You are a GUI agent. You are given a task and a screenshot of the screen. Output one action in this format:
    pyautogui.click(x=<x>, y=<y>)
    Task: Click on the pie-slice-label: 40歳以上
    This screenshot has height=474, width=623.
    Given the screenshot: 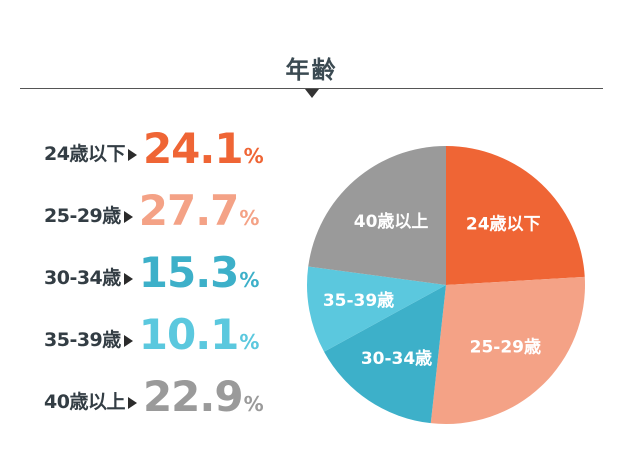 What is the action you would take?
    pyautogui.click(x=391, y=221)
    